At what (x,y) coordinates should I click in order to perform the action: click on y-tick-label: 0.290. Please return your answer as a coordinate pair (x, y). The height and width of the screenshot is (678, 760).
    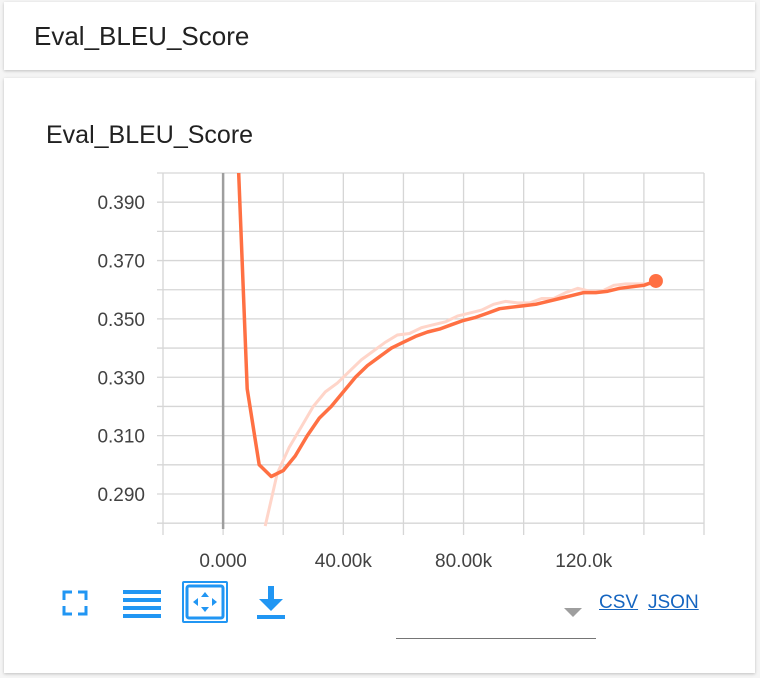
    Looking at the image, I should click on (121, 495).